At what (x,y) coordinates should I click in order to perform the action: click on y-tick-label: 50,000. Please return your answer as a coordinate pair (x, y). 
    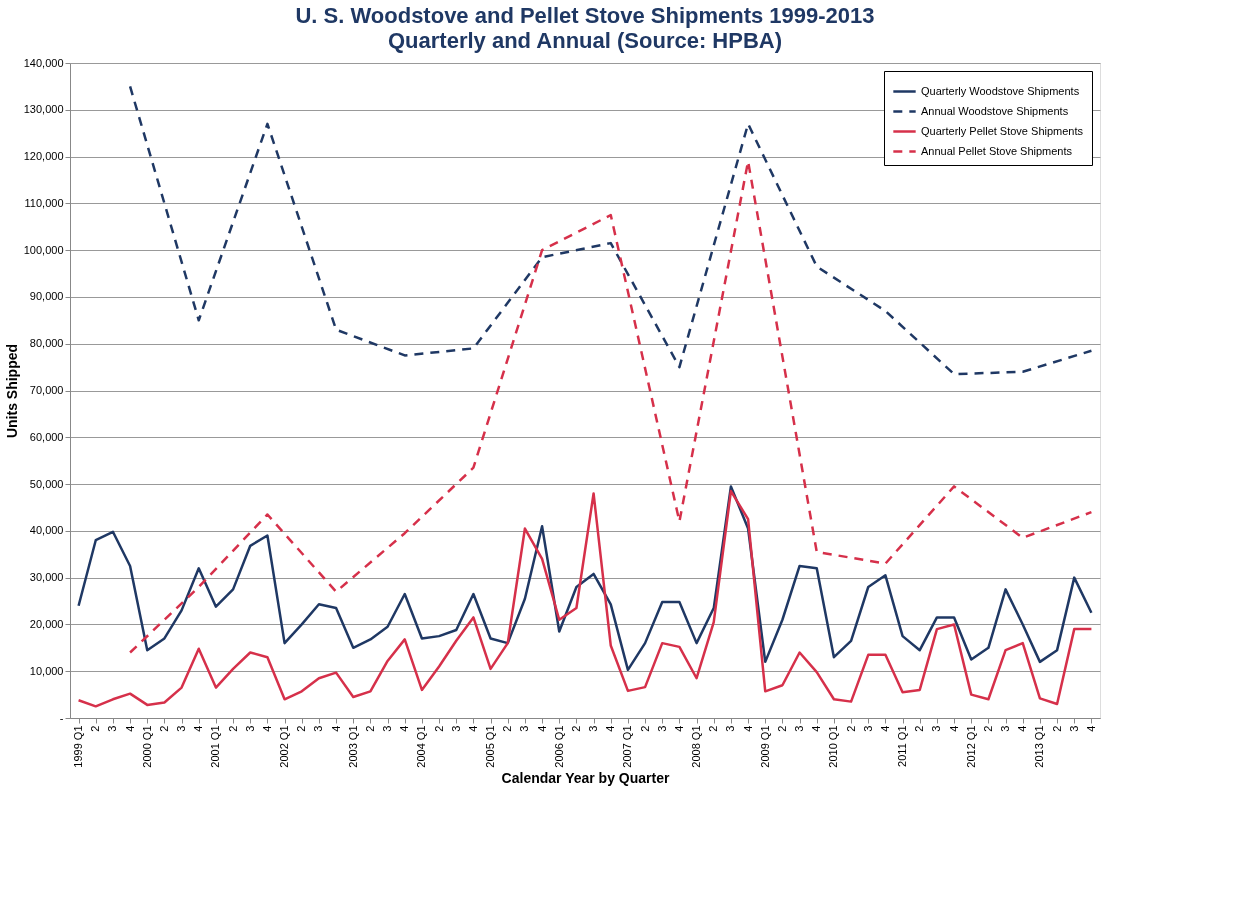
    Looking at the image, I should click on (46, 483).